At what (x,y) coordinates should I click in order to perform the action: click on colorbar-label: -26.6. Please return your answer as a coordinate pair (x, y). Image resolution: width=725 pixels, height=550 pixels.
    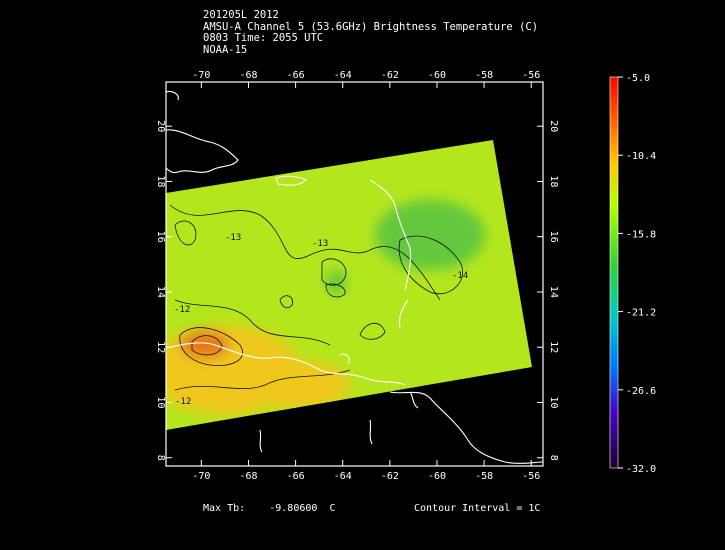
    Looking at the image, I should click on (641, 391).